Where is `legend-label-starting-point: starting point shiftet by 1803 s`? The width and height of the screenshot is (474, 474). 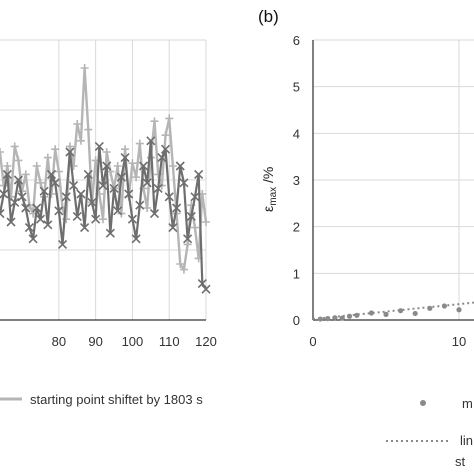 legend-label-starting-point: starting point shiftet by 1803 s is located at coordinates (116, 399).